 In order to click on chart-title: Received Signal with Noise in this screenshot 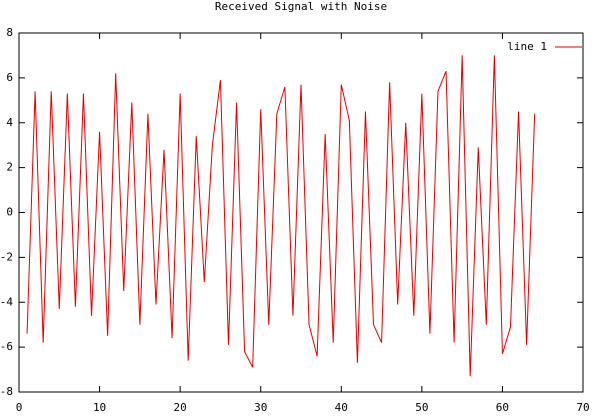, I will do `click(301, 6)`.